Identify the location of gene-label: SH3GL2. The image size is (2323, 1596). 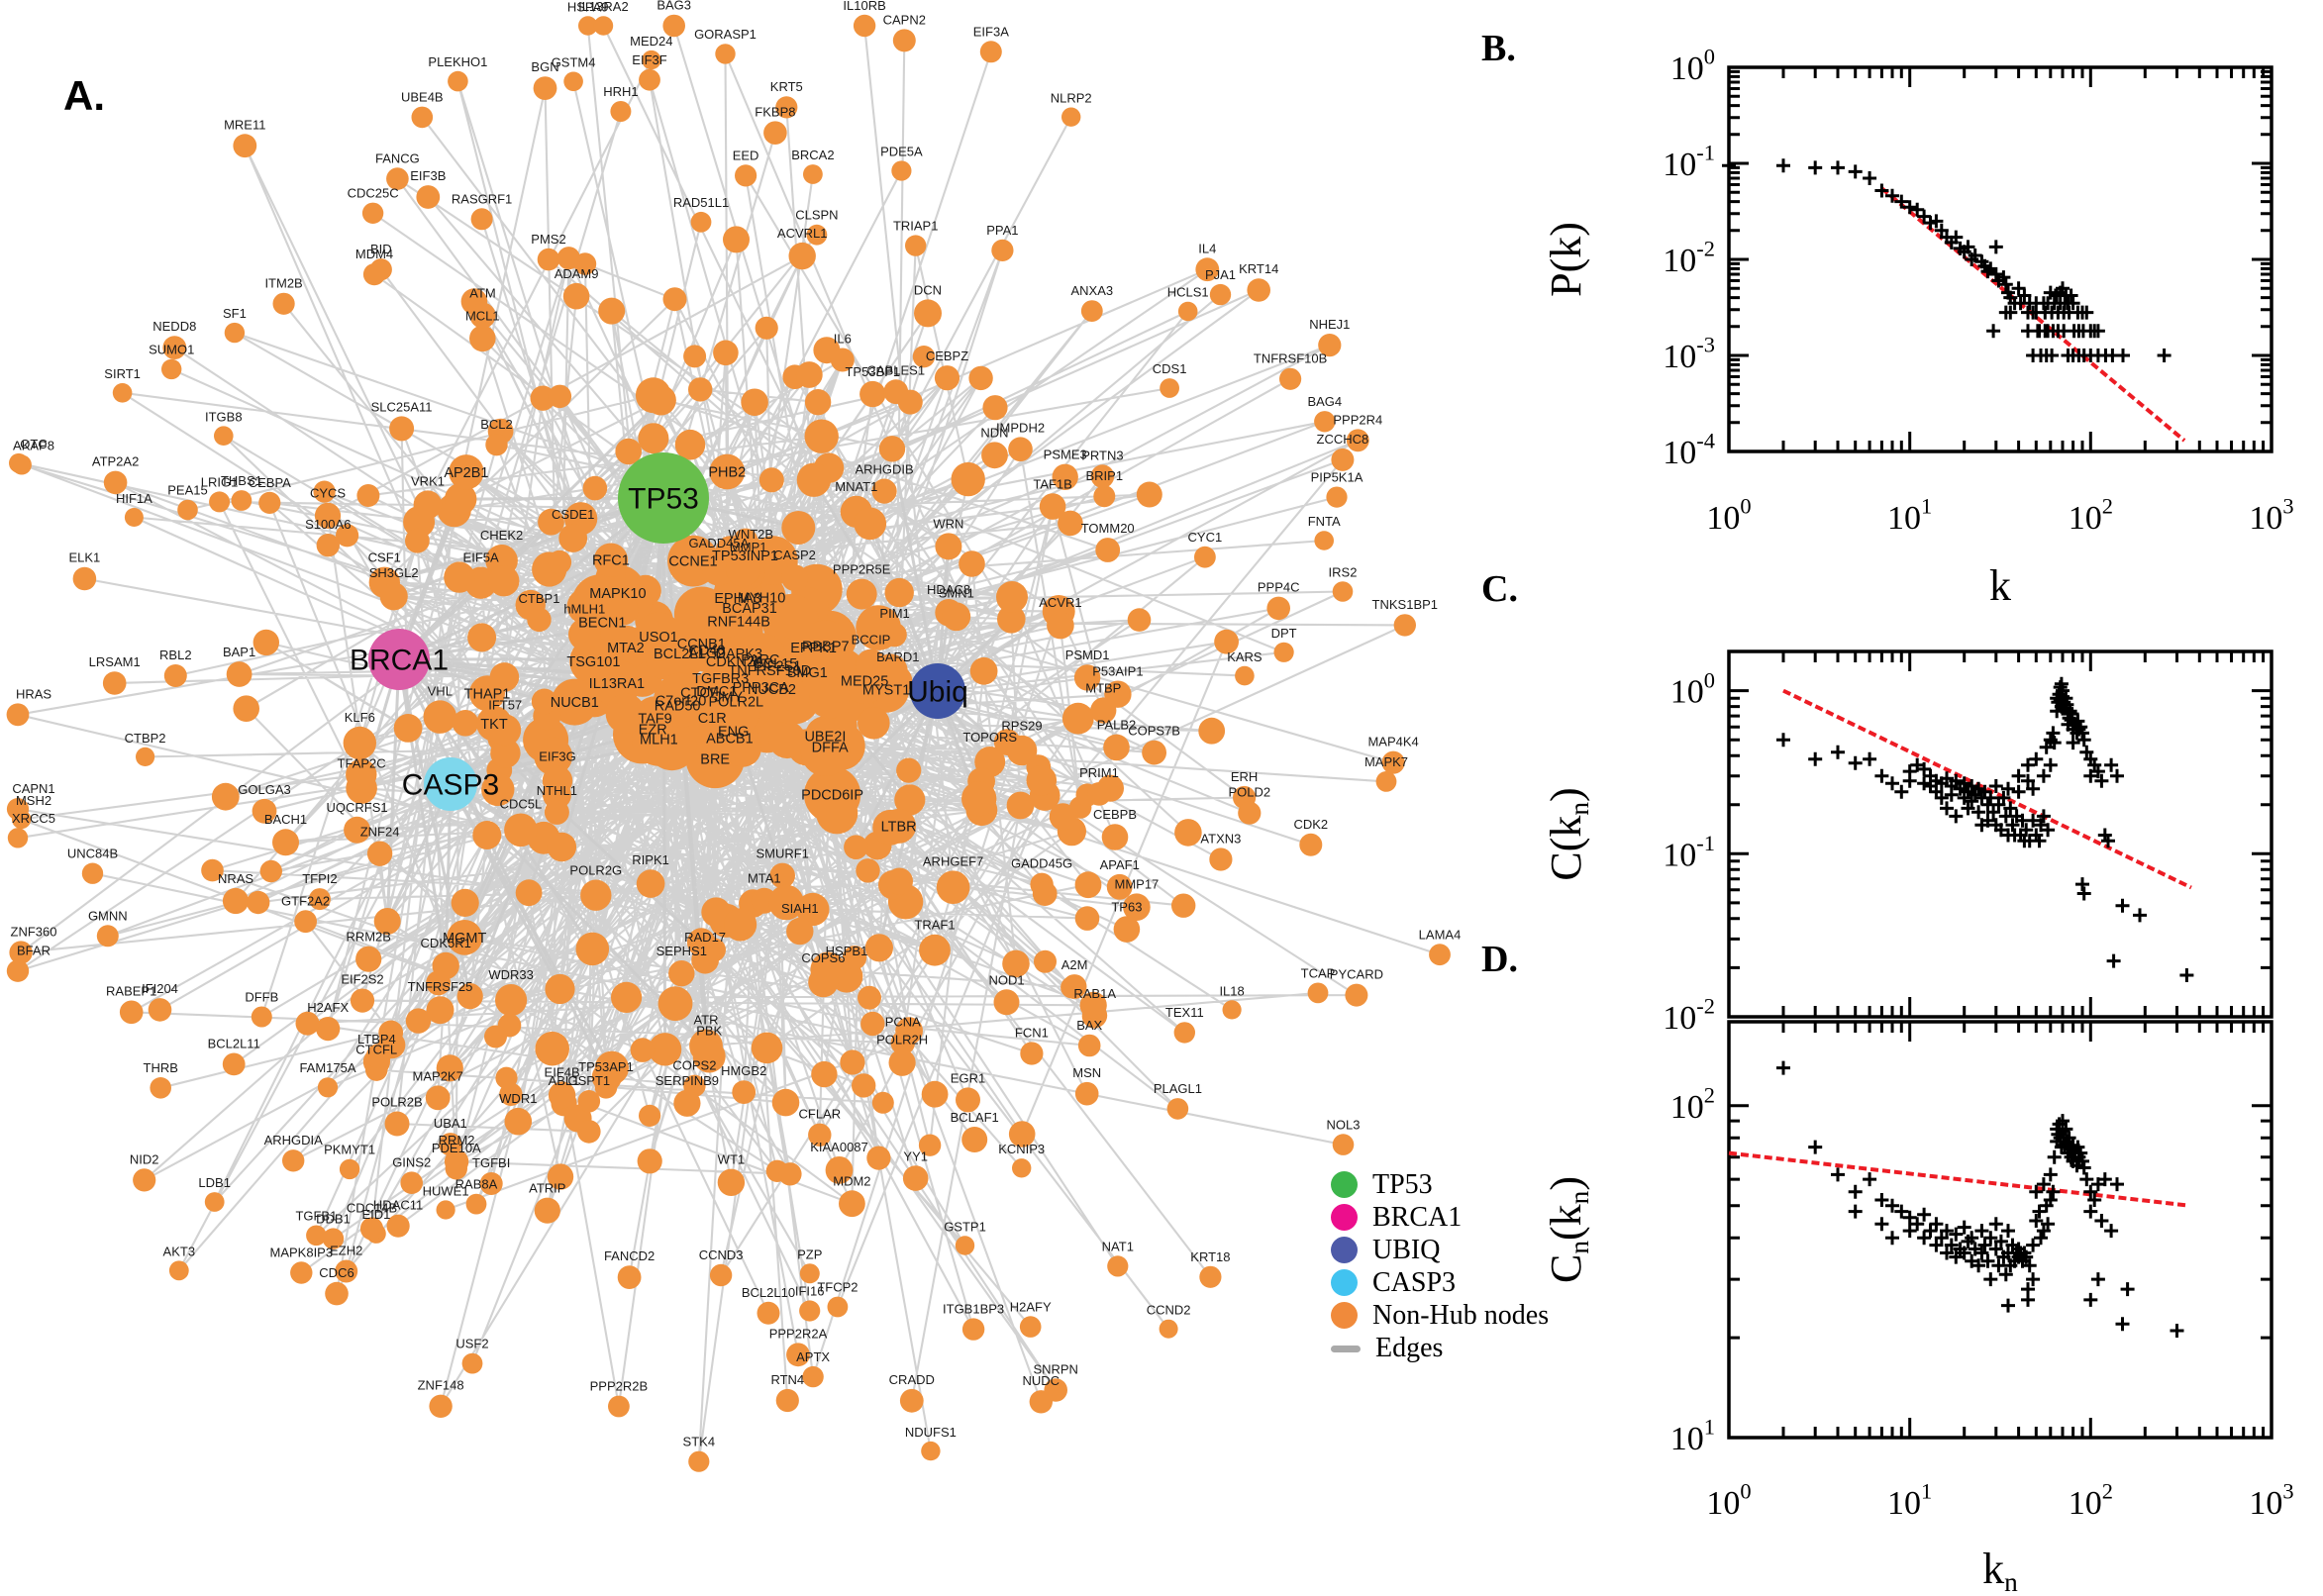
(394, 572).